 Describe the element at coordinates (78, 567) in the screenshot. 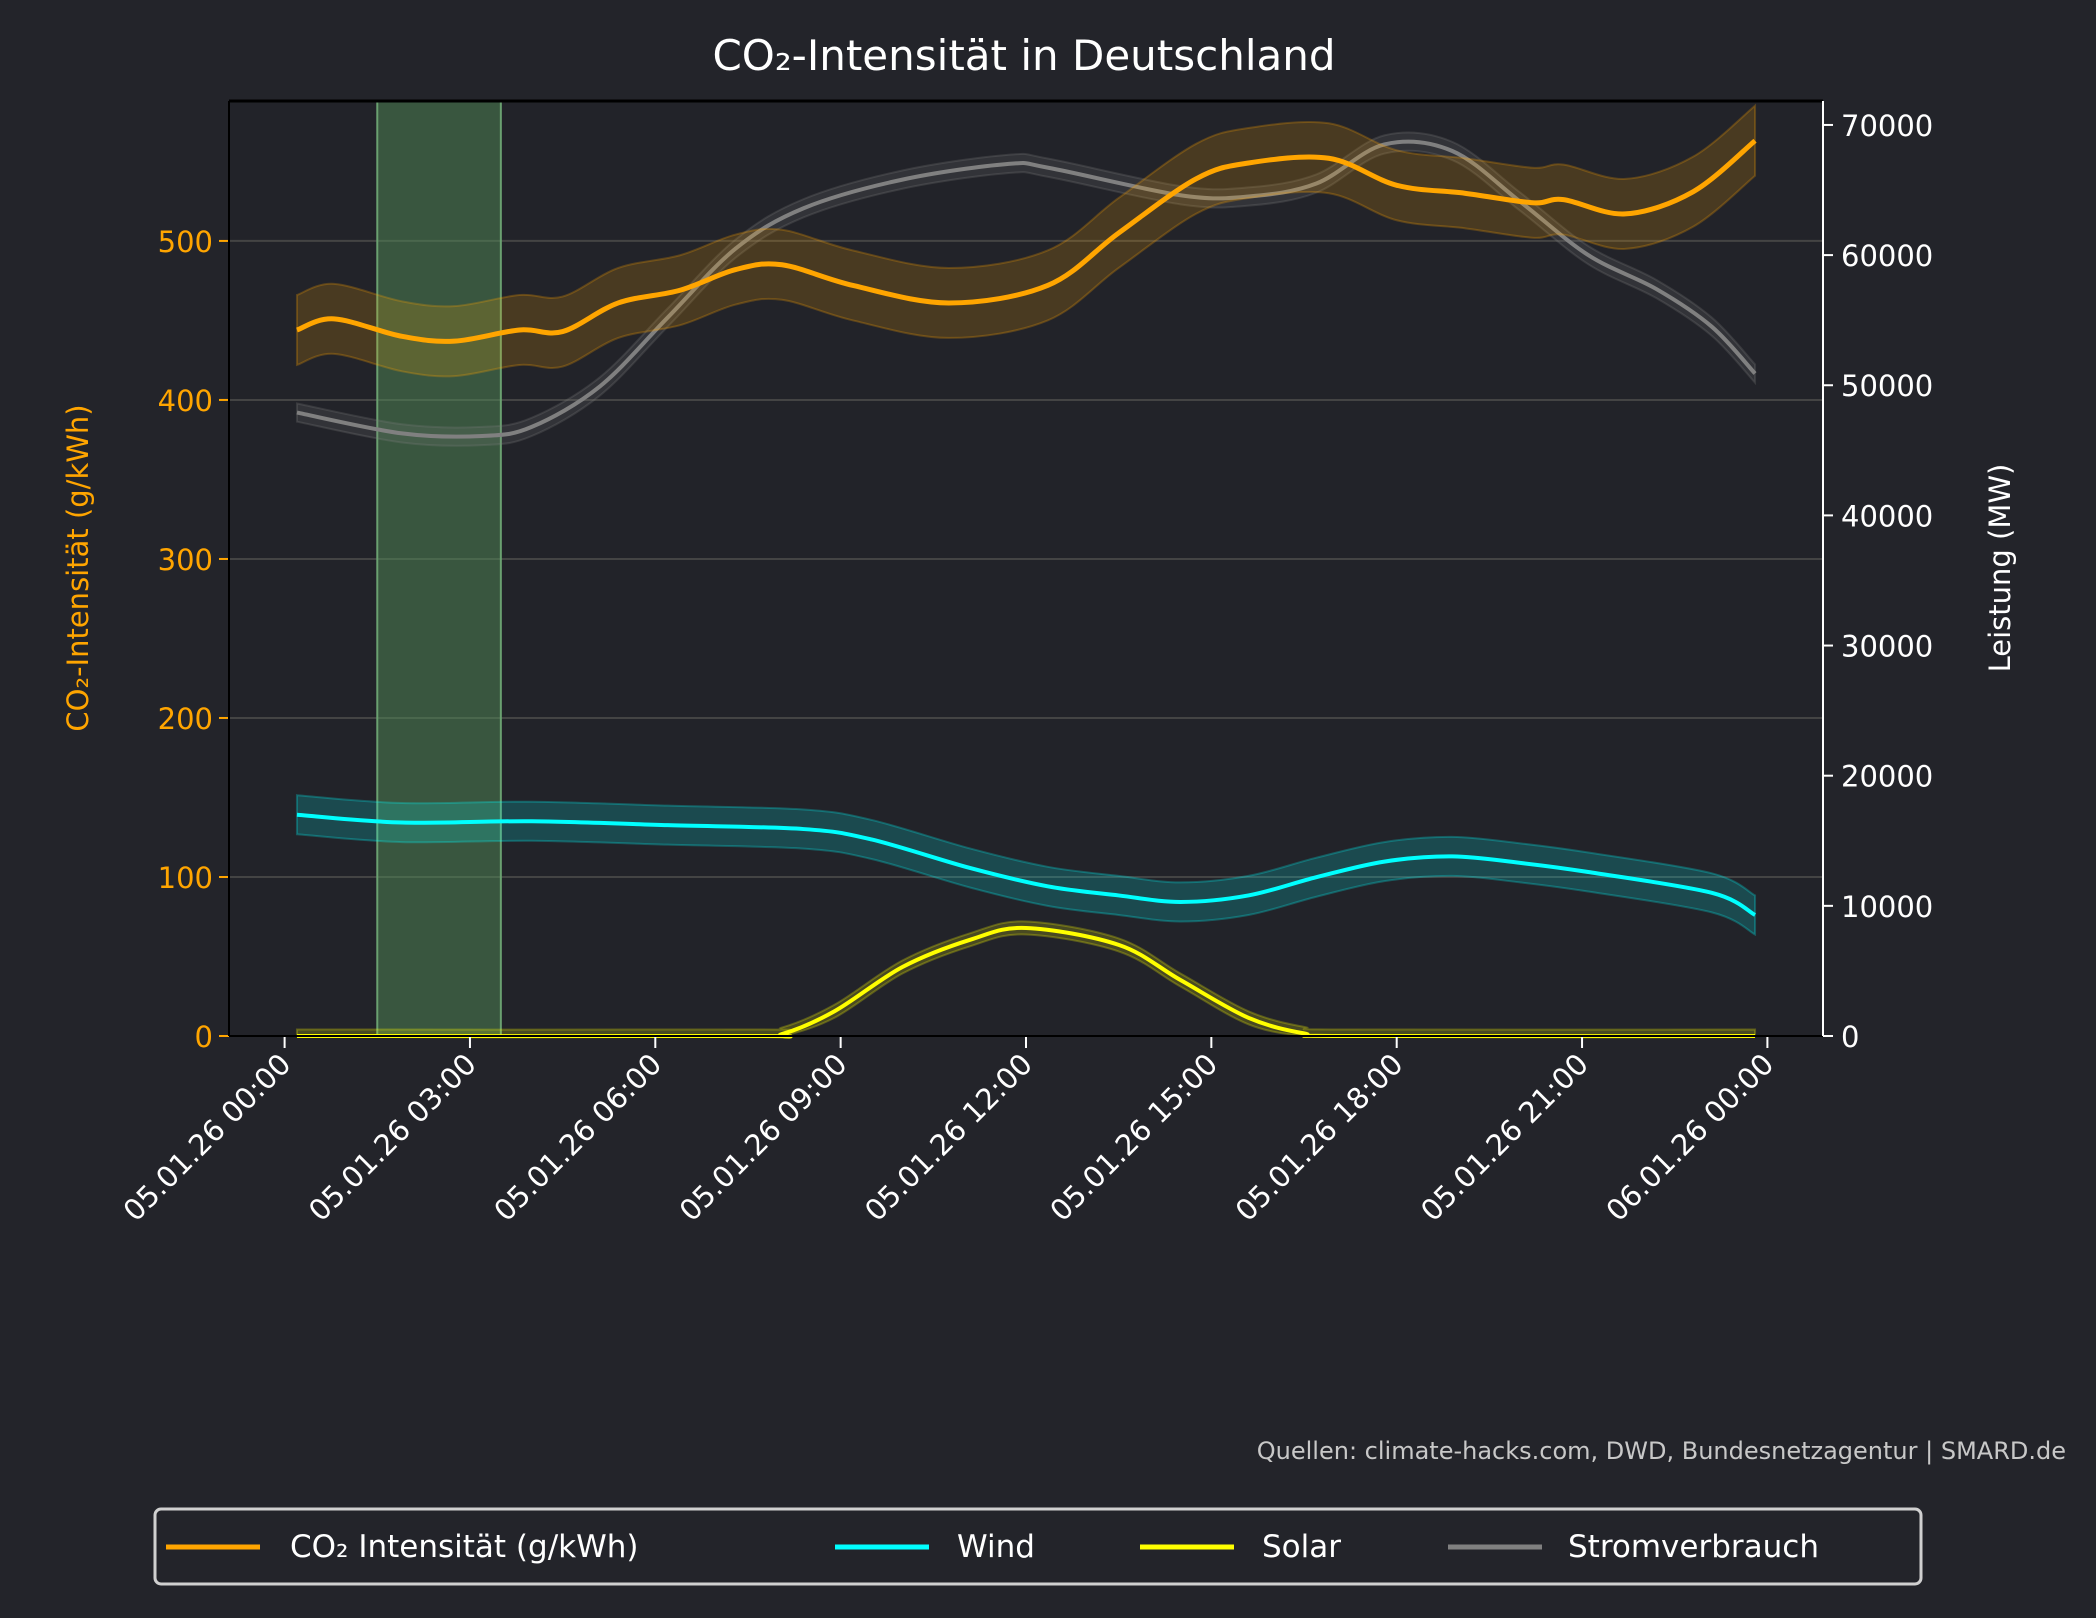

I see `y-axis-left-label: CO₂-Intensität (g/kWh)` at that location.